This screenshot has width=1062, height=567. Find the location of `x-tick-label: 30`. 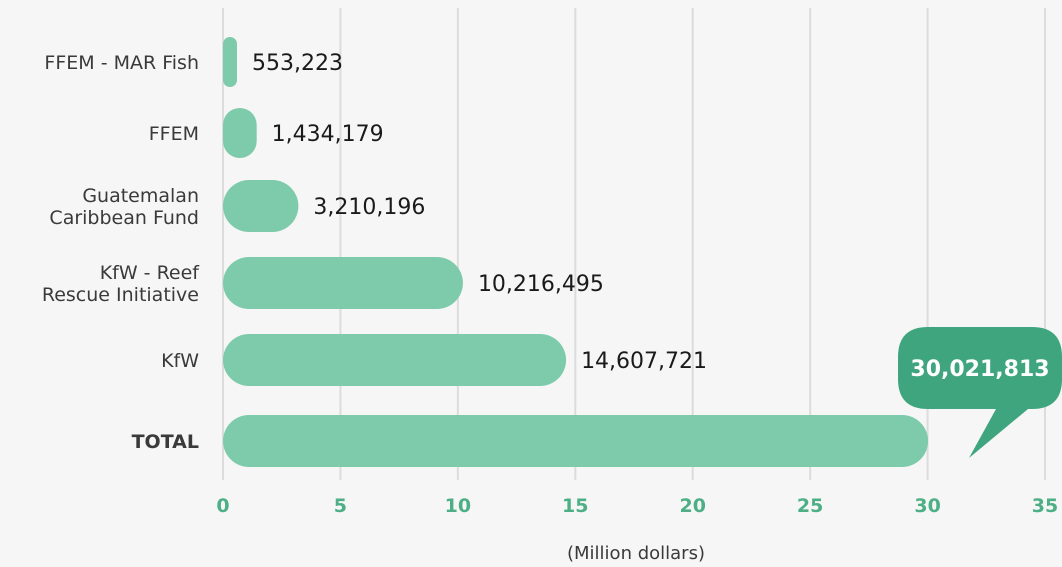

x-tick-label: 30 is located at coordinates (927, 506).